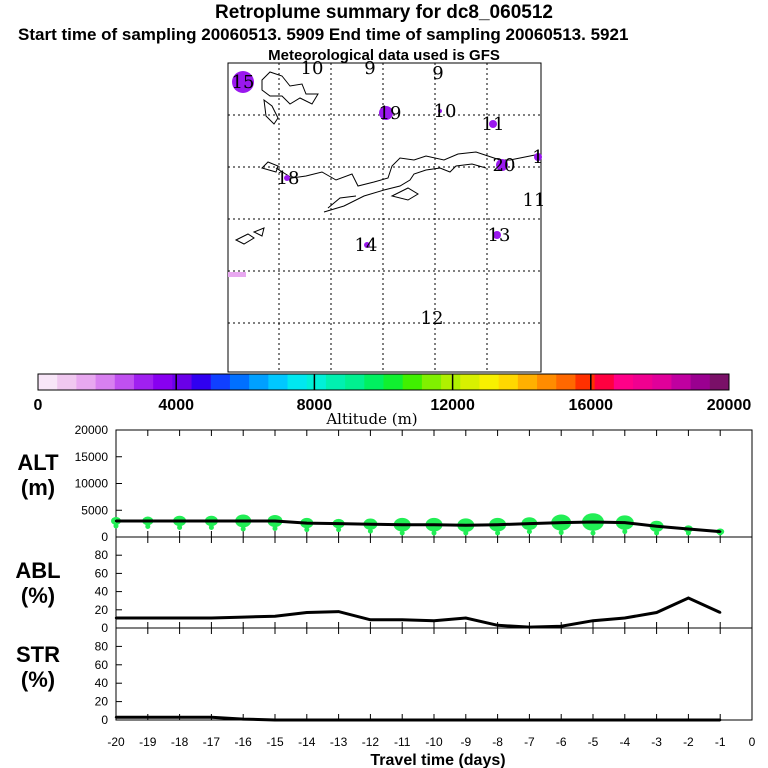 Image resolution: width=768 pixels, height=768 pixels. What do you see at coordinates (720, 742) in the screenshot?
I see `x-tick-label: -1` at bounding box center [720, 742].